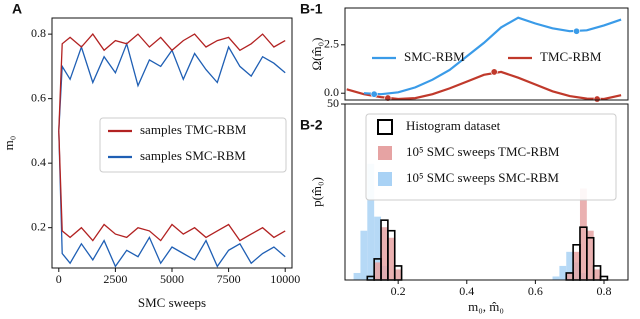  What do you see at coordinates (285, 279) in the screenshot?
I see `x-tick-label: 10000` at bounding box center [285, 279].